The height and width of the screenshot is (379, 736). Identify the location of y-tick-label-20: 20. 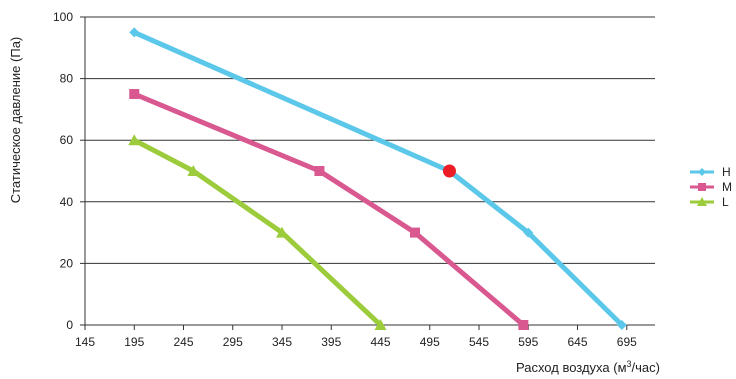
(67, 263).